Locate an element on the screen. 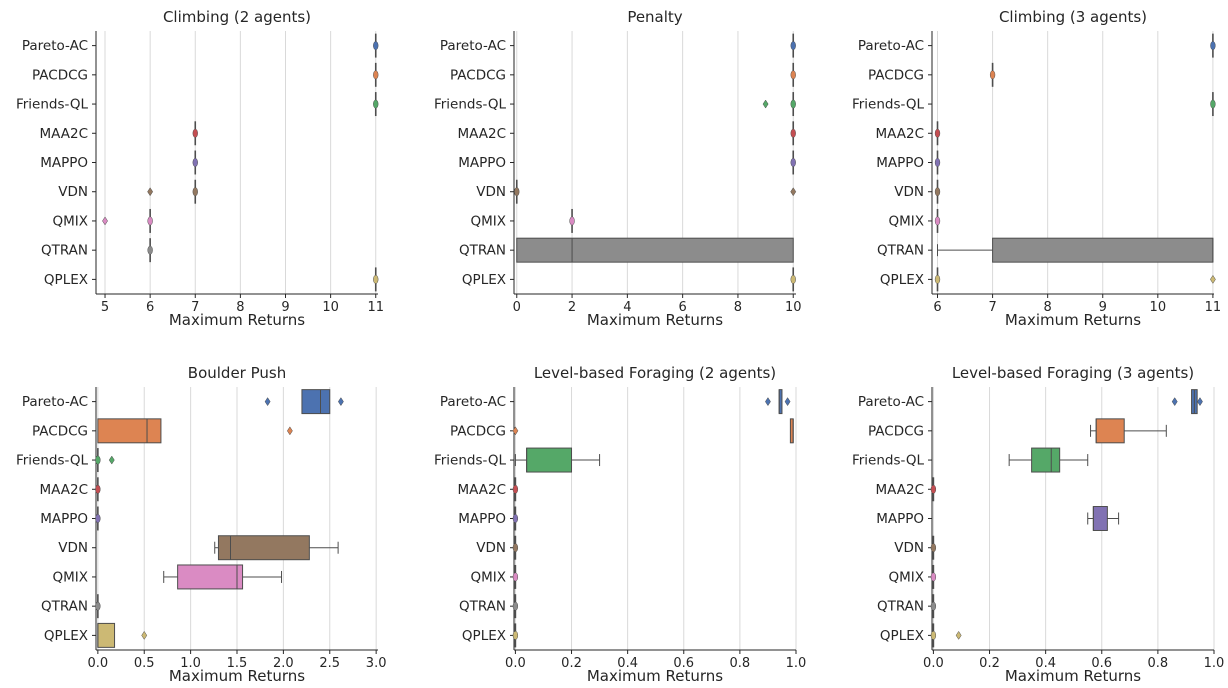 Image resolution: width=1228 pixels, height=688 pixels. x-tick-label: 0.8 is located at coordinates (1158, 663).